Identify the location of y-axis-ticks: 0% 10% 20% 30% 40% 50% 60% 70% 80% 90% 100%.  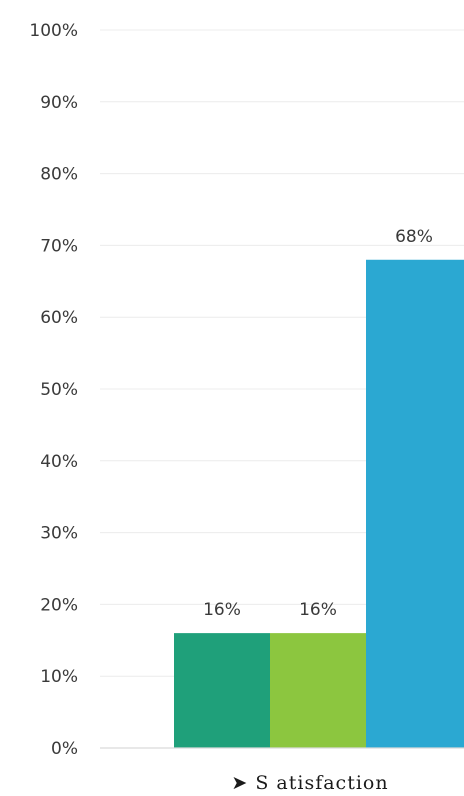
(53, 390).